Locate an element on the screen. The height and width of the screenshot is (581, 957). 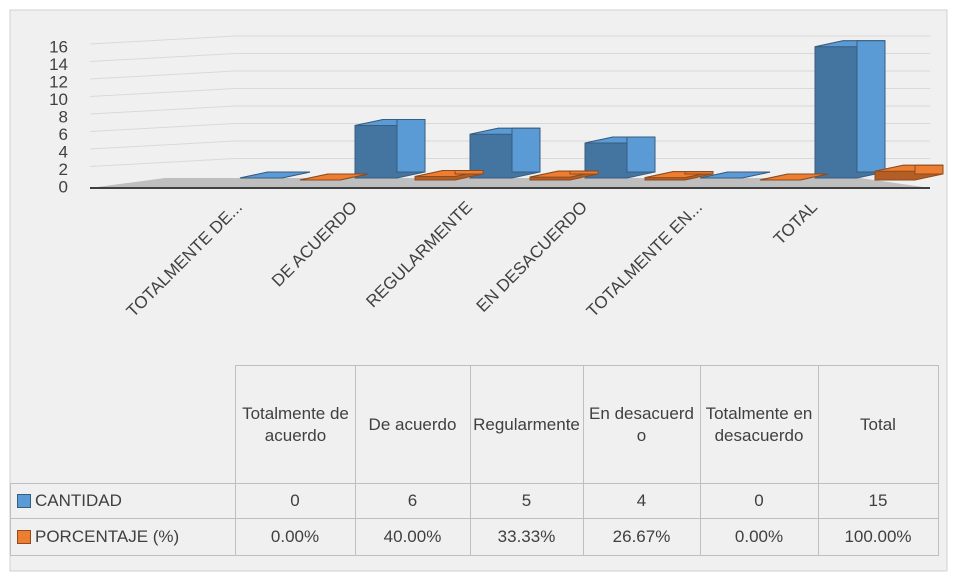
table-value: 33.33% is located at coordinates (527, 537).